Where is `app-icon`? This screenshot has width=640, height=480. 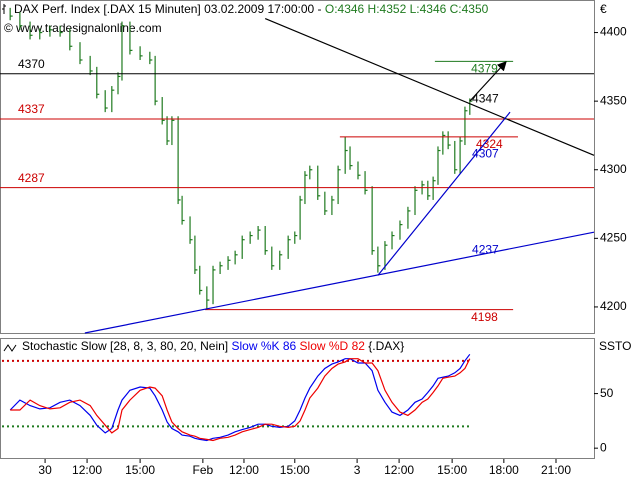
app-icon is located at coordinates (4, 9).